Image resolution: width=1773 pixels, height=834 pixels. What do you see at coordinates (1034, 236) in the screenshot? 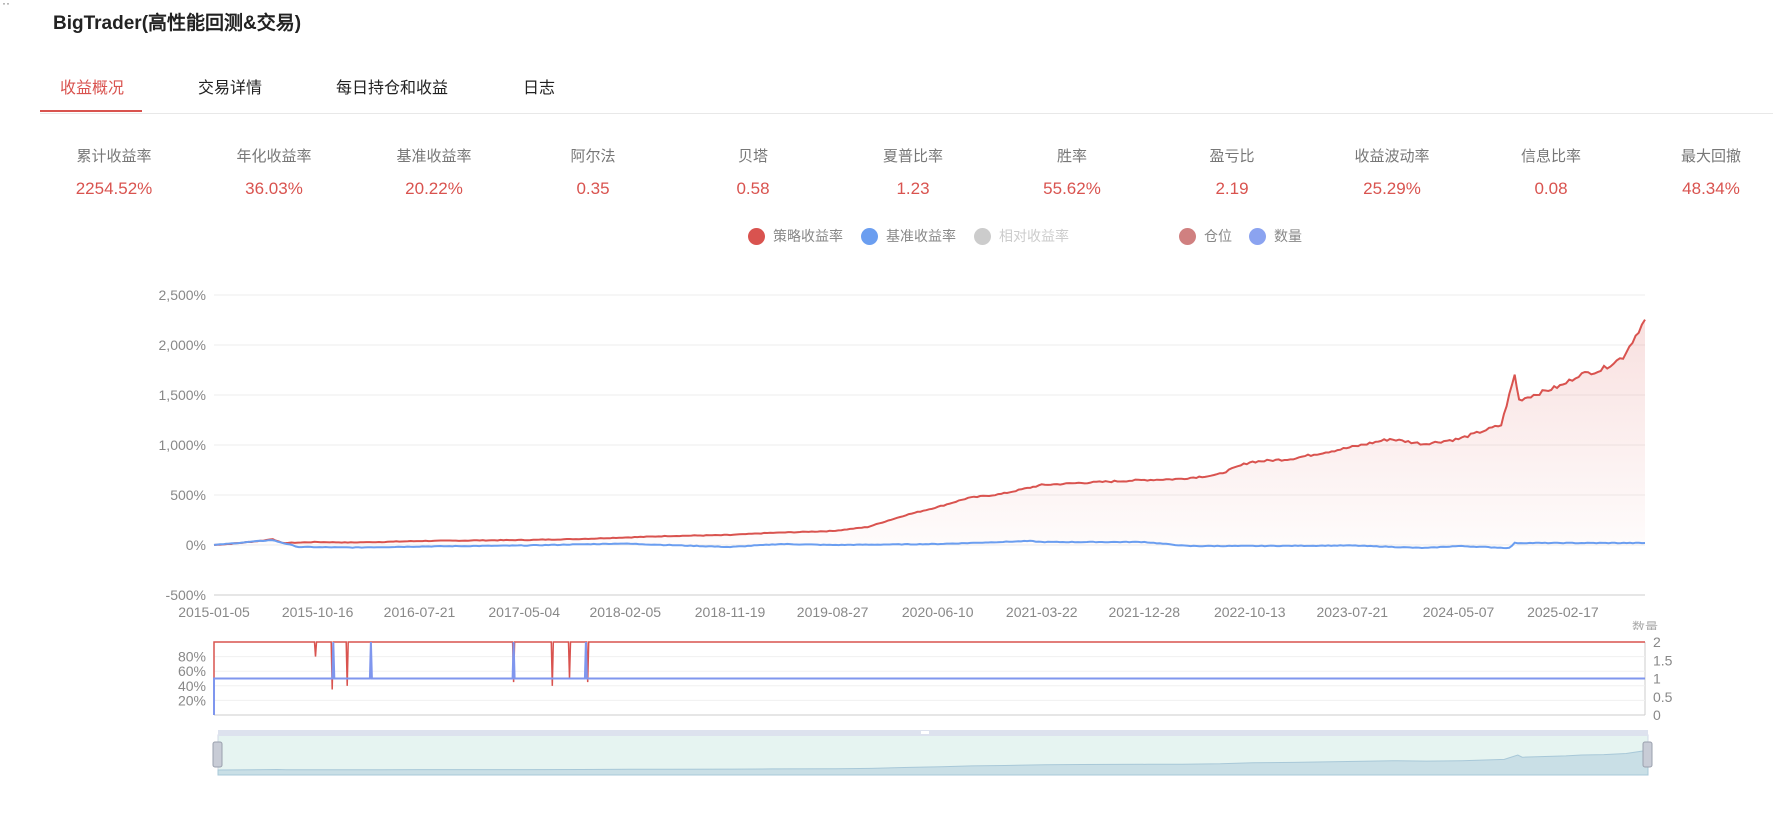
I see `legend-label: 相对收益率` at bounding box center [1034, 236].